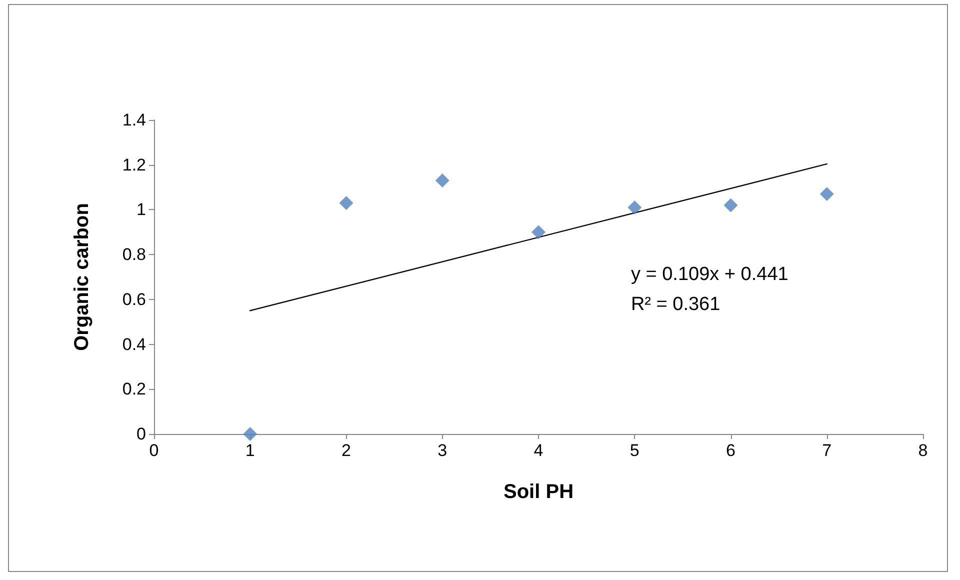 The width and height of the screenshot is (960, 580). I want to click on y-tick-label: 1.4, so click(134, 120).